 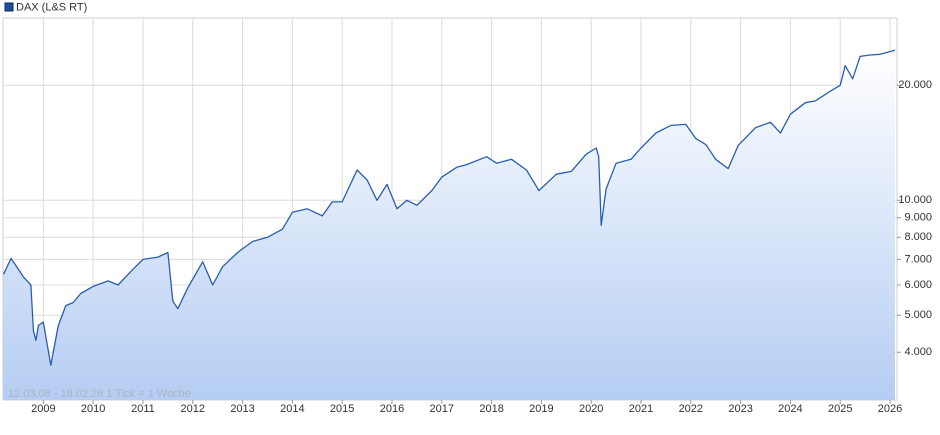 What do you see at coordinates (918, 259) in the screenshot?
I see `y-tick-label: 7.000` at bounding box center [918, 259].